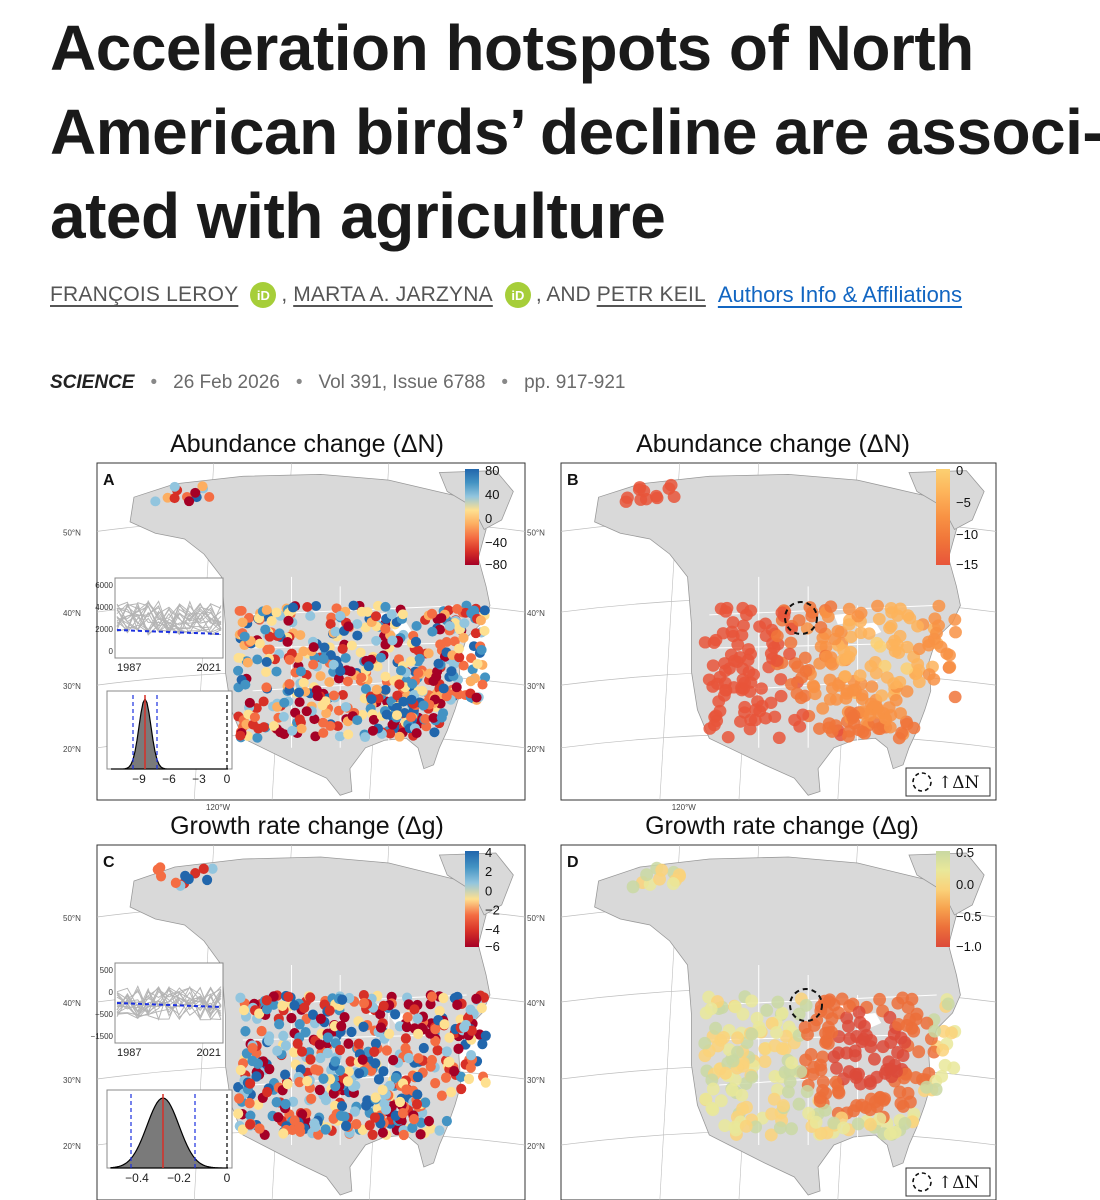 This screenshot has height=1200, width=1100. What do you see at coordinates (92, 382) in the screenshot?
I see `journal-name: SCIENCE` at bounding box center [92, 382].